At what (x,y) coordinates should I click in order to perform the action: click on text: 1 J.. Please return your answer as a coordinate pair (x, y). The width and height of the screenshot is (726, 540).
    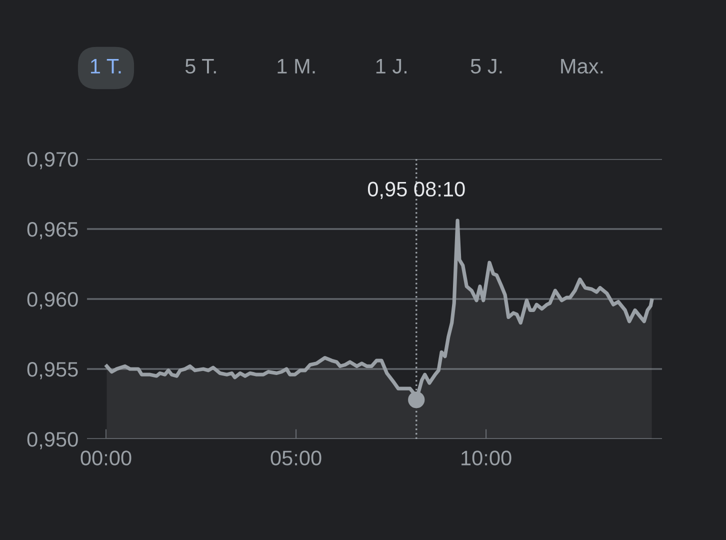
    Looking at the image, I should click on (391, 66).